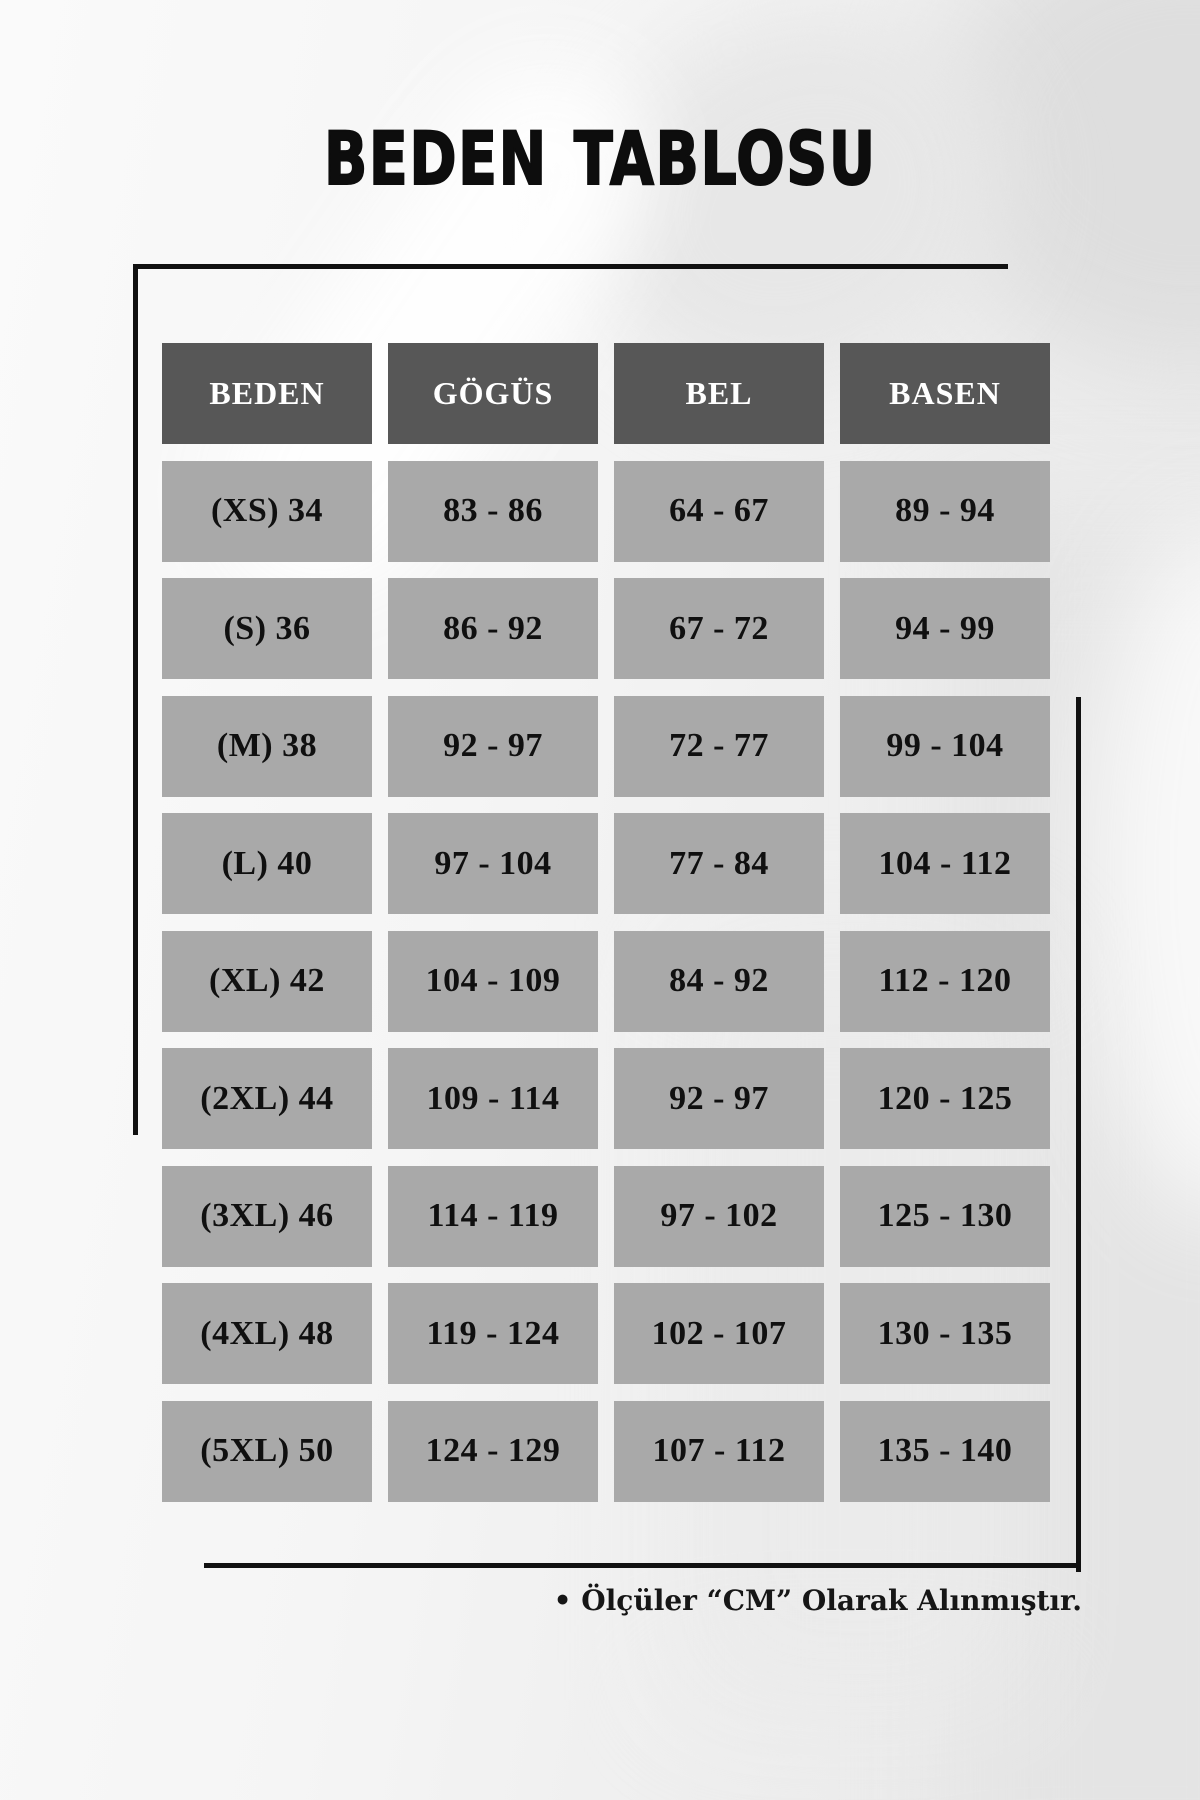  What do you see at coordinates (945, 863) in the screenshot?
I see `table-cell: 104 - 112` at bounding box center [945, 863].